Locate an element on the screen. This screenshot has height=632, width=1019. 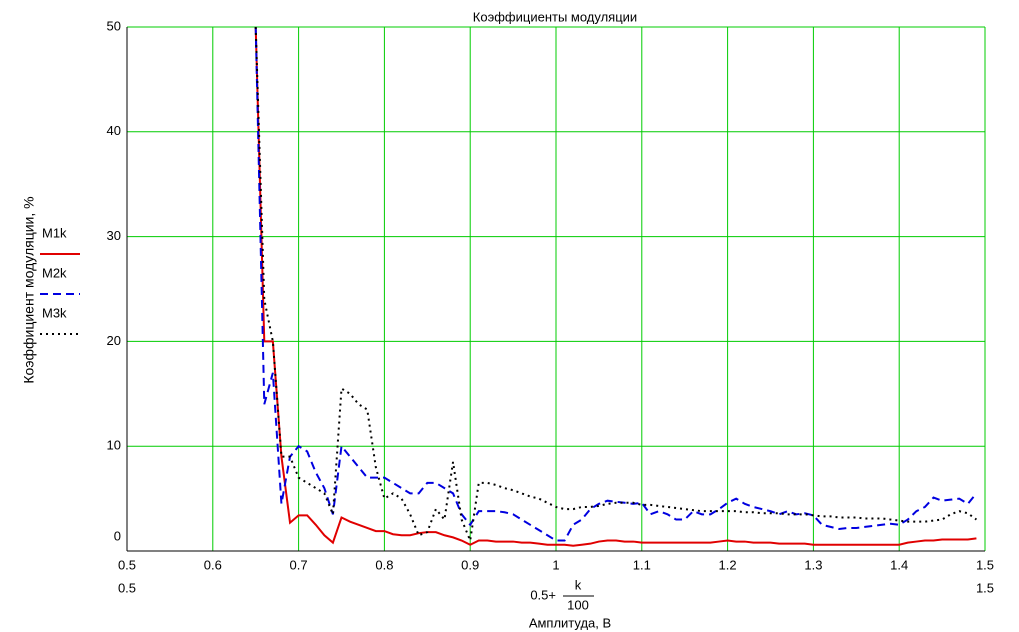
x-tick-label: 0.8 is located at coordinates (384, 564).